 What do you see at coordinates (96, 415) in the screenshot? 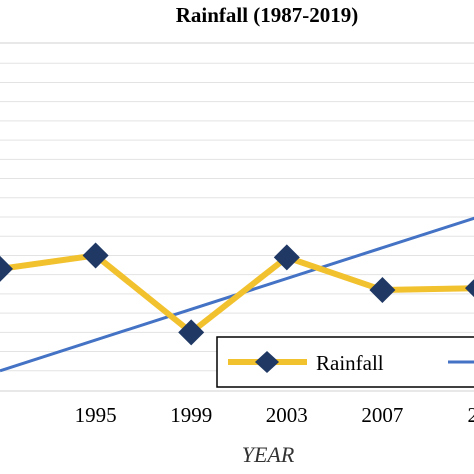
I see `x-tick-label: 1995` at bounding box center [96, 415].